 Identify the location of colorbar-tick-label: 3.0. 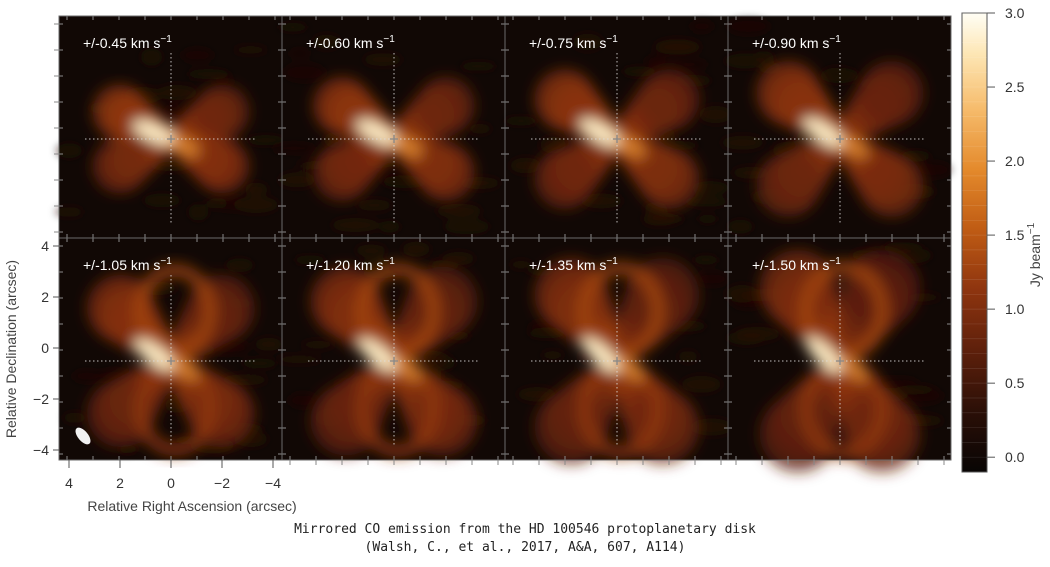
(1015, 13).